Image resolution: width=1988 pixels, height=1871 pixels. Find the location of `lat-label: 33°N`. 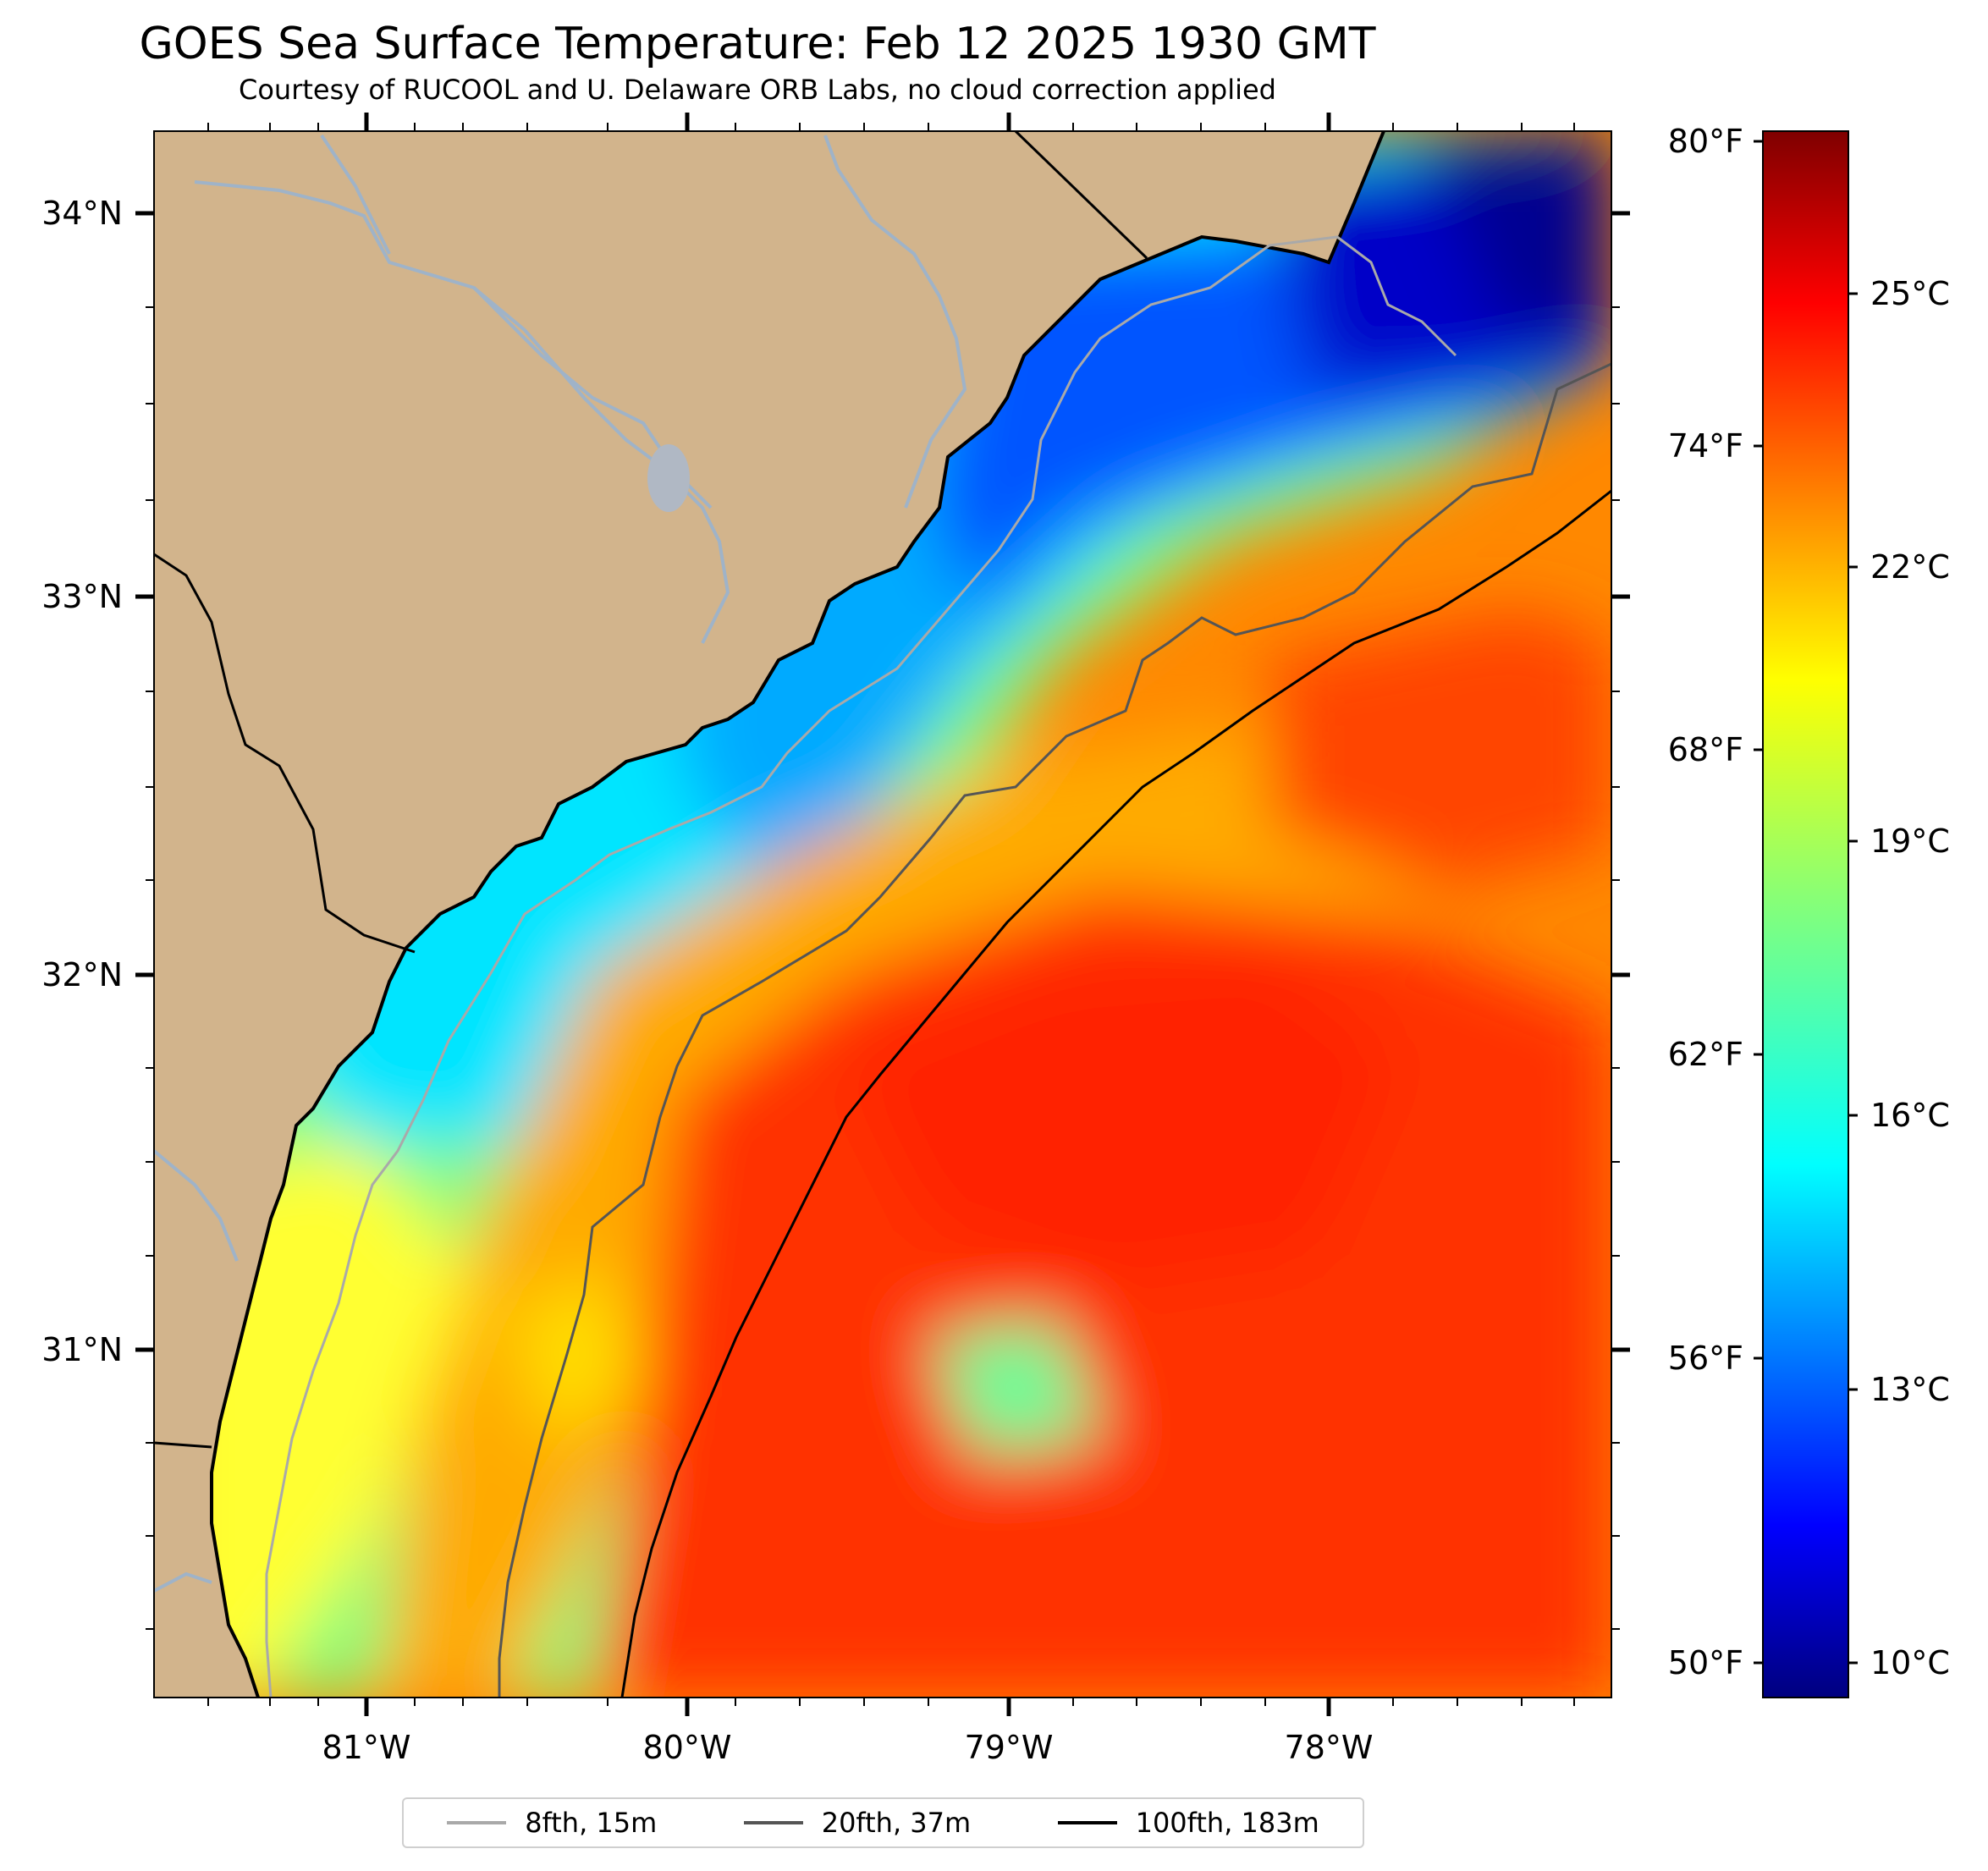

lat-label: 33°N is located at coordinates (82, 597).